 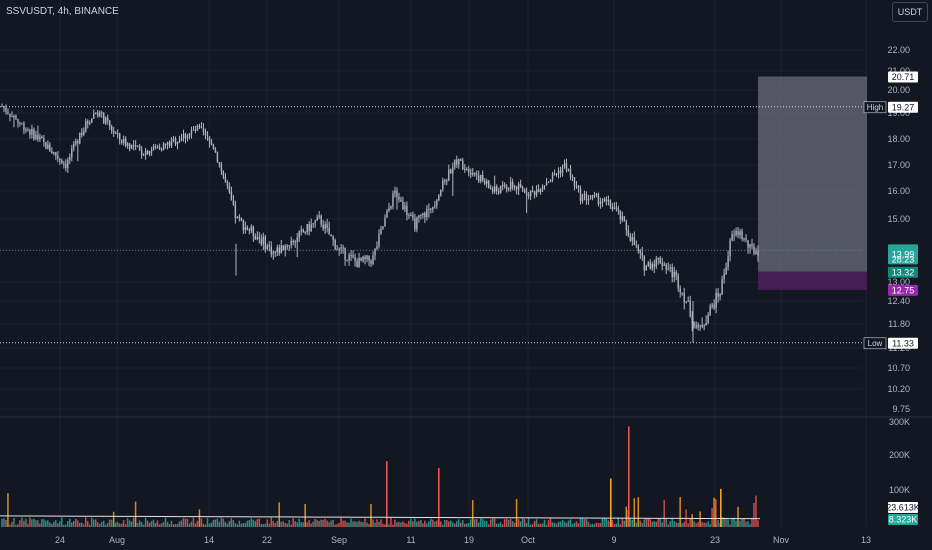 What do you see at coordinates (898, 139) in the screenshot?
I see `y-tick-label: 18.00` at bounding box center [898, 139].